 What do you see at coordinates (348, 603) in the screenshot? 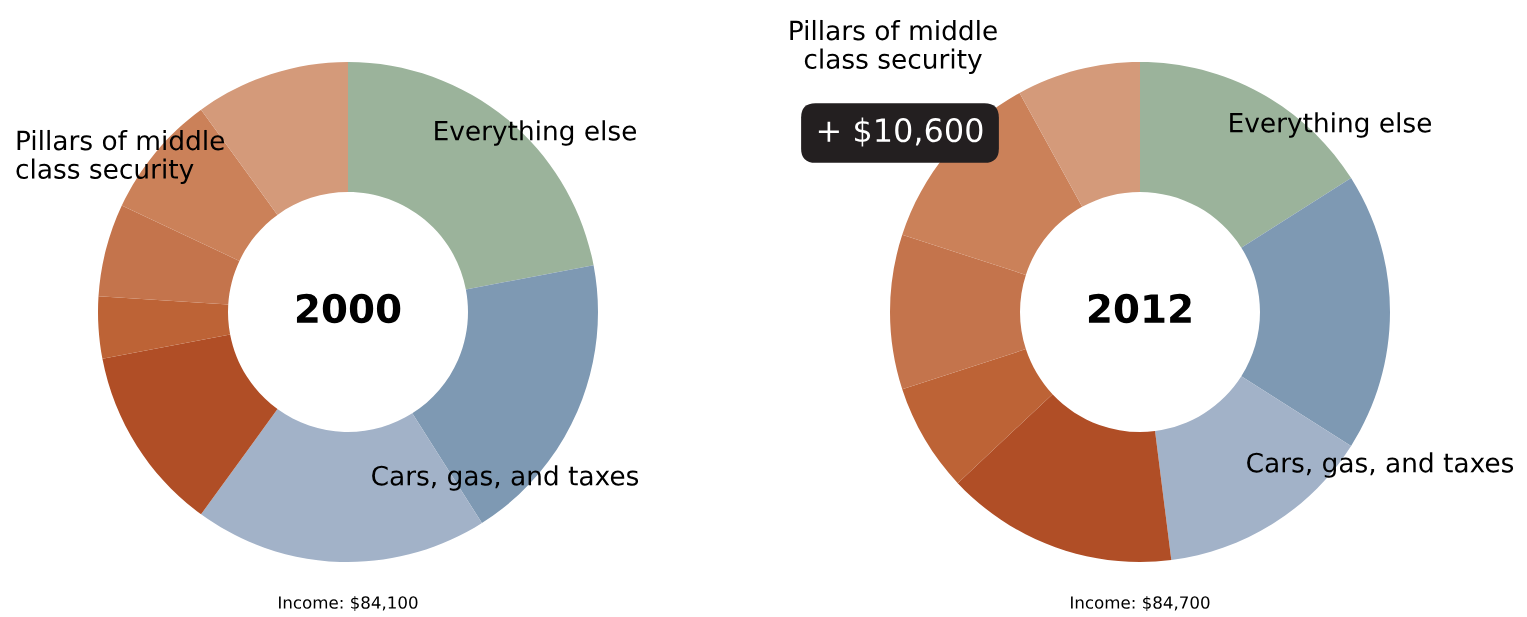
I see `text: Income: $84,100` at bounding box center [348, 603].